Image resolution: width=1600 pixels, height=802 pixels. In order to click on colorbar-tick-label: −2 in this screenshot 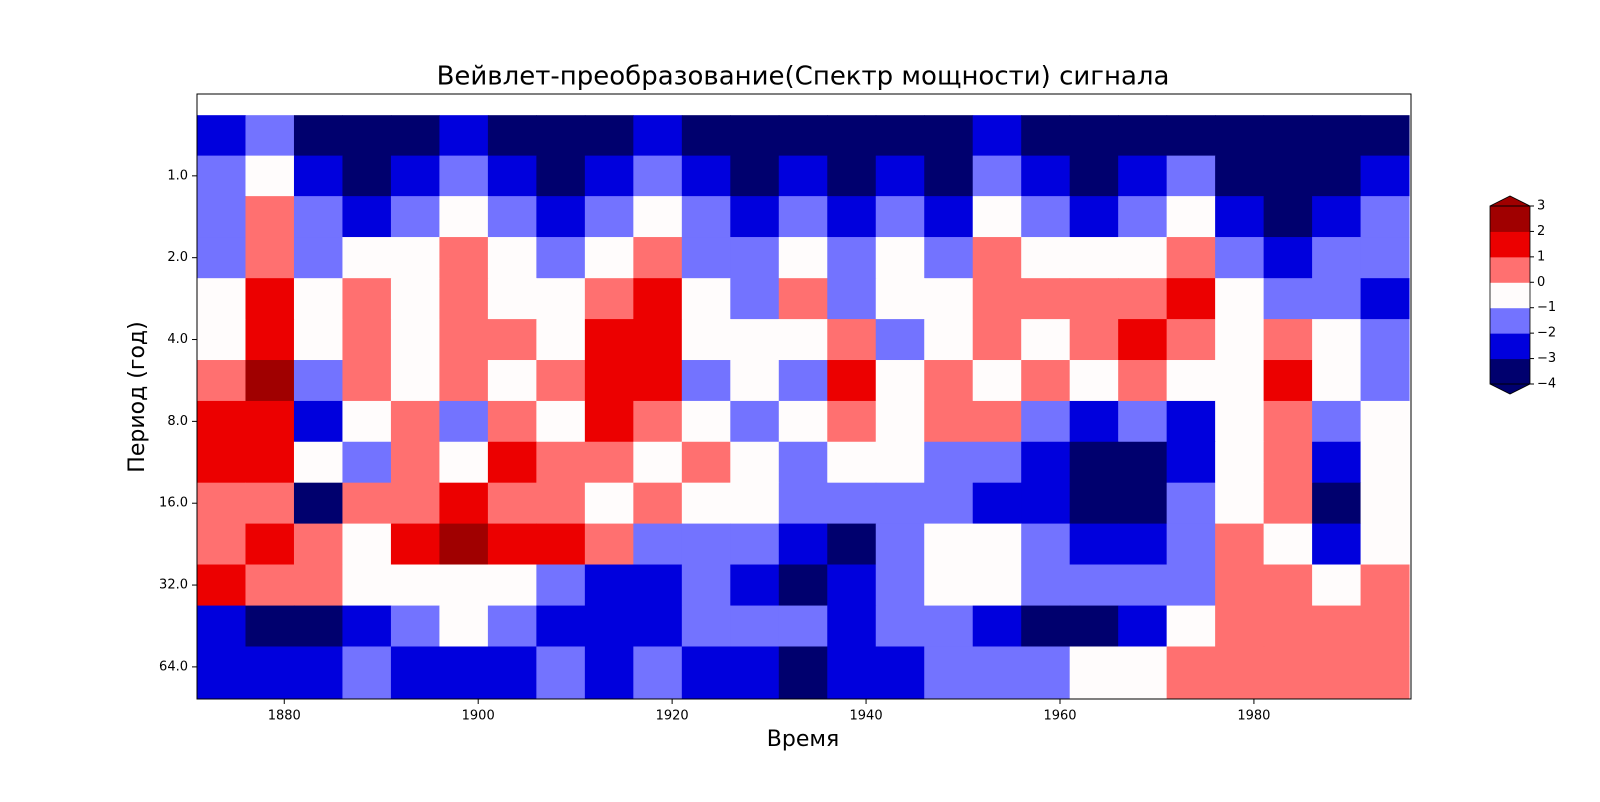, I will do `click(1546, 333)`.